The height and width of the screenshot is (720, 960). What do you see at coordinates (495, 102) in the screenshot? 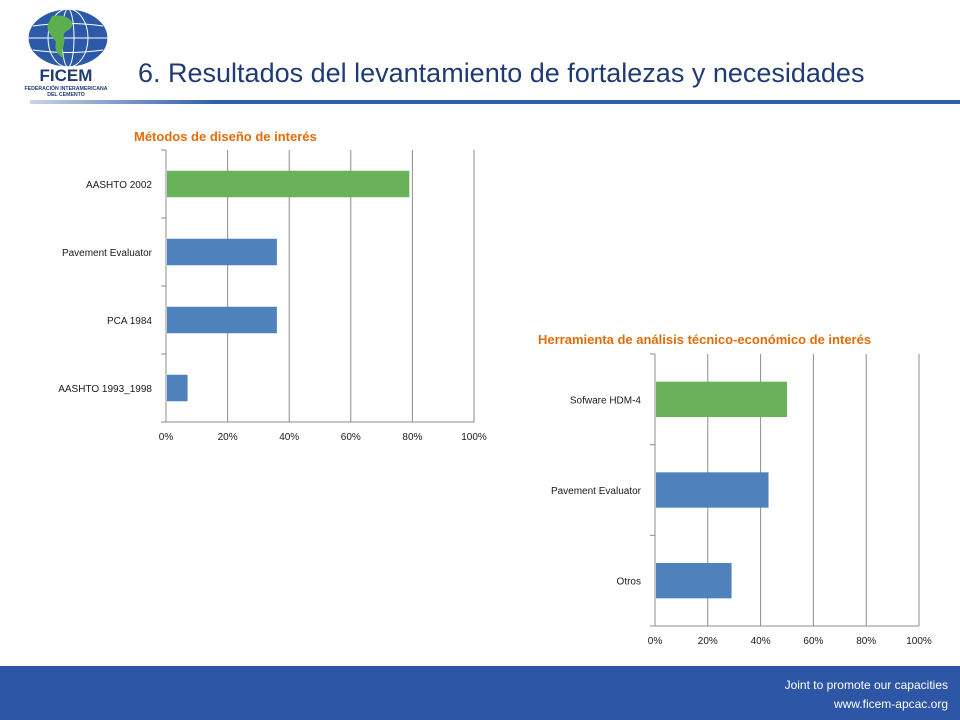
I see `title-divider` at bounding box center [495, 102].